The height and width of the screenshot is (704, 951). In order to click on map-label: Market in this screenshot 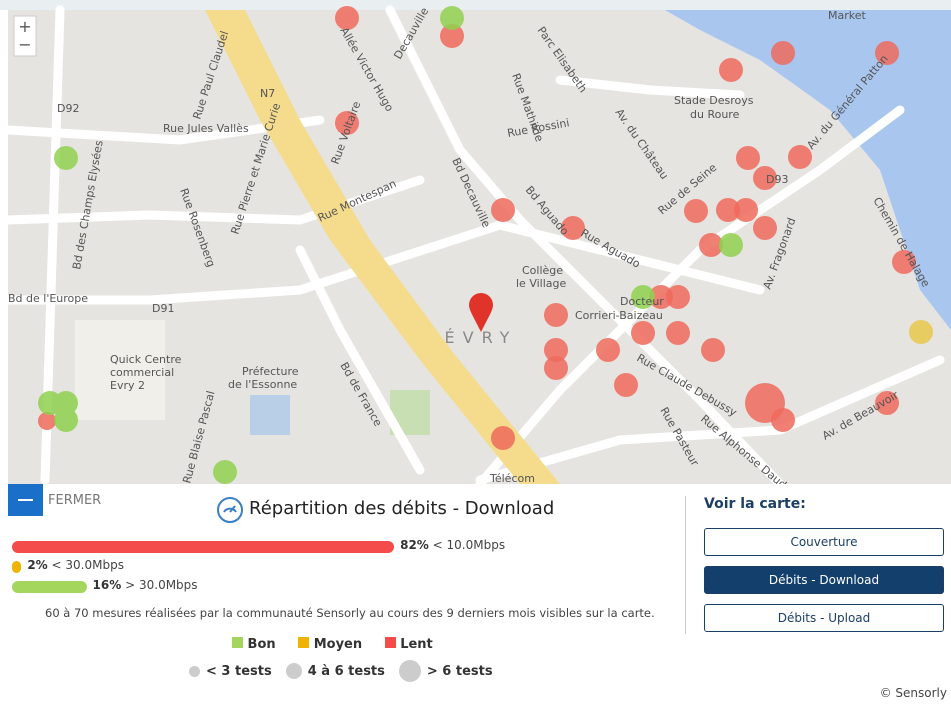, I will do `click(847, 15)`.